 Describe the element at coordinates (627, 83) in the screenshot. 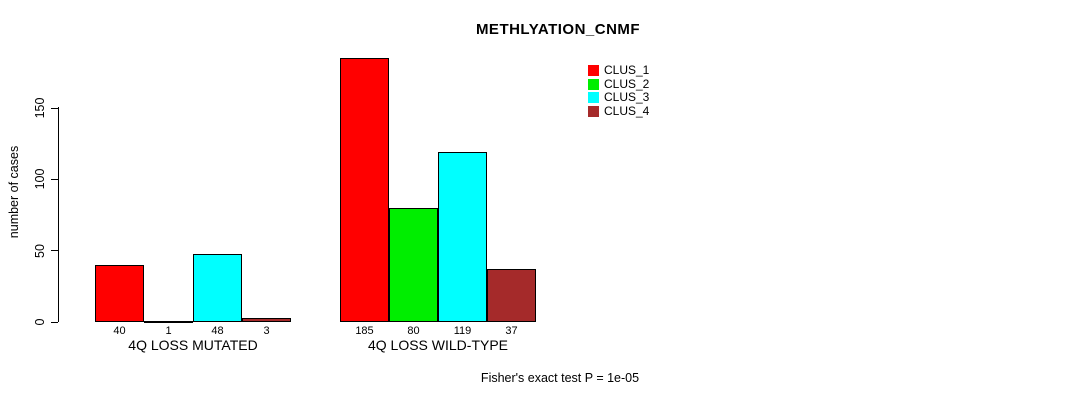

I see `legend-label: CLUS_2` at that location.